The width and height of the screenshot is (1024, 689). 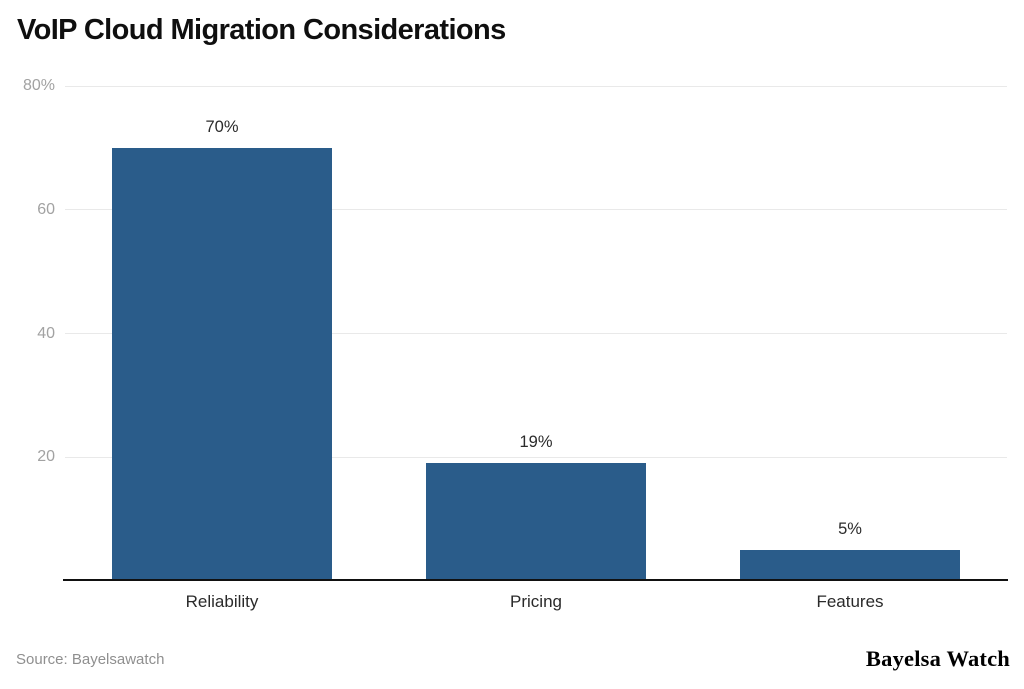 What do you see at coordinates (535, 580) in the screenshot?
I see `x-axis-line` at bounding box center [535, 580].